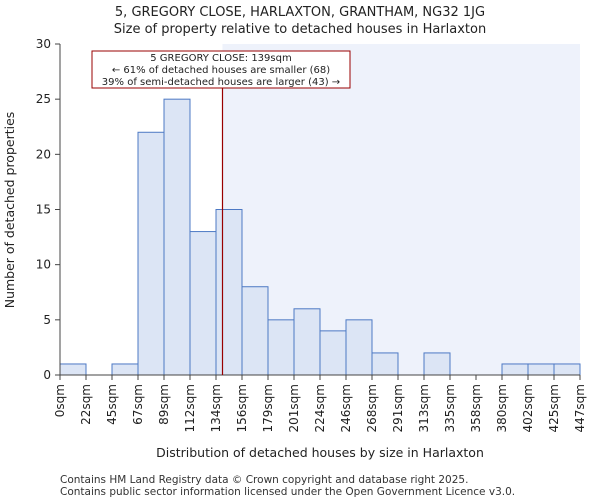  What do you see at coordinates (43, 210) in the screenshot?
I see `y-tick-label-15: 15` at bounding box center [43, 210].